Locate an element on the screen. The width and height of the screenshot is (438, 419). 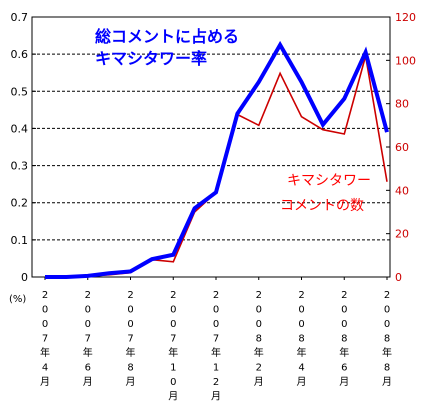
left-tick-label: 0.4 is located at coordinates (20, 128).